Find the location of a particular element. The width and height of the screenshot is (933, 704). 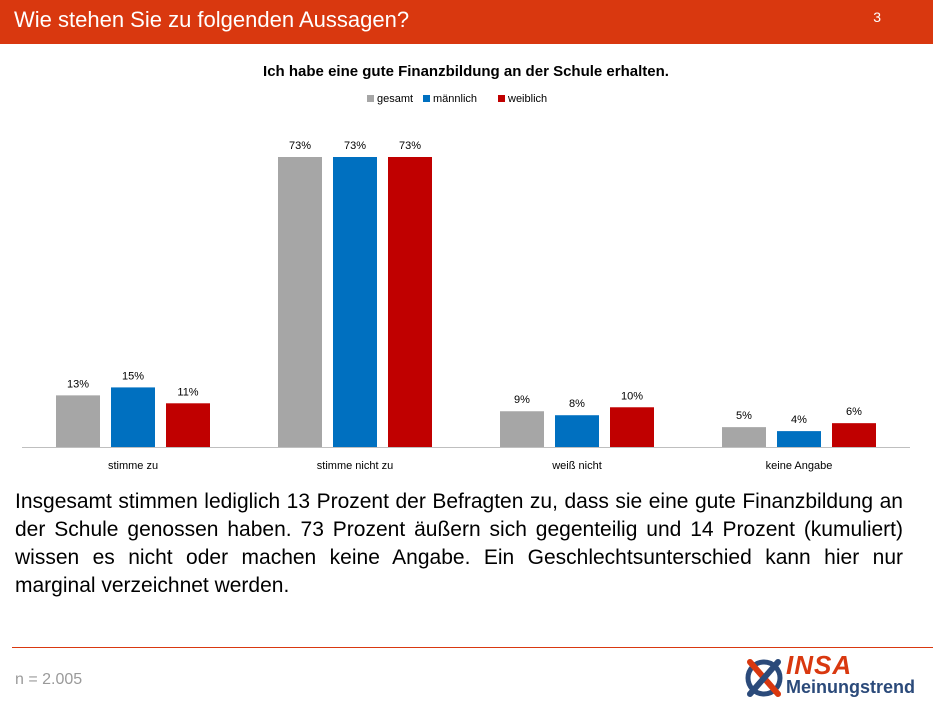

data-label: 5% is located at coordinates (744, 416).